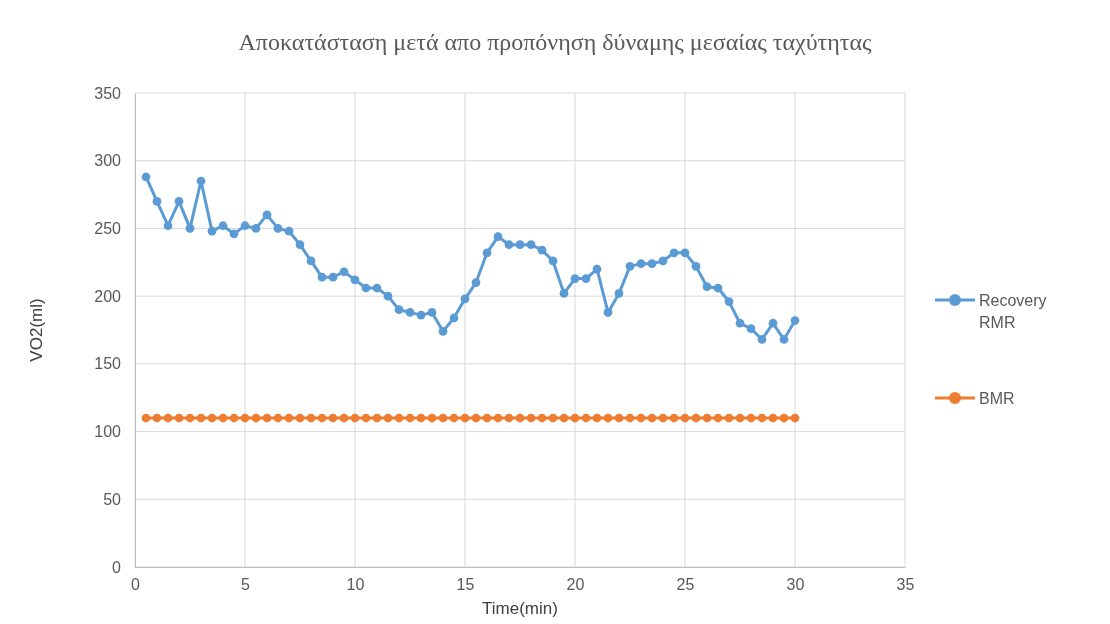 This screenshot has width=1110, height=624. What do you see at coordinates (997, 398) in the screenshot?
I see `legend-label: BMR` at bounding box center [997, 398].